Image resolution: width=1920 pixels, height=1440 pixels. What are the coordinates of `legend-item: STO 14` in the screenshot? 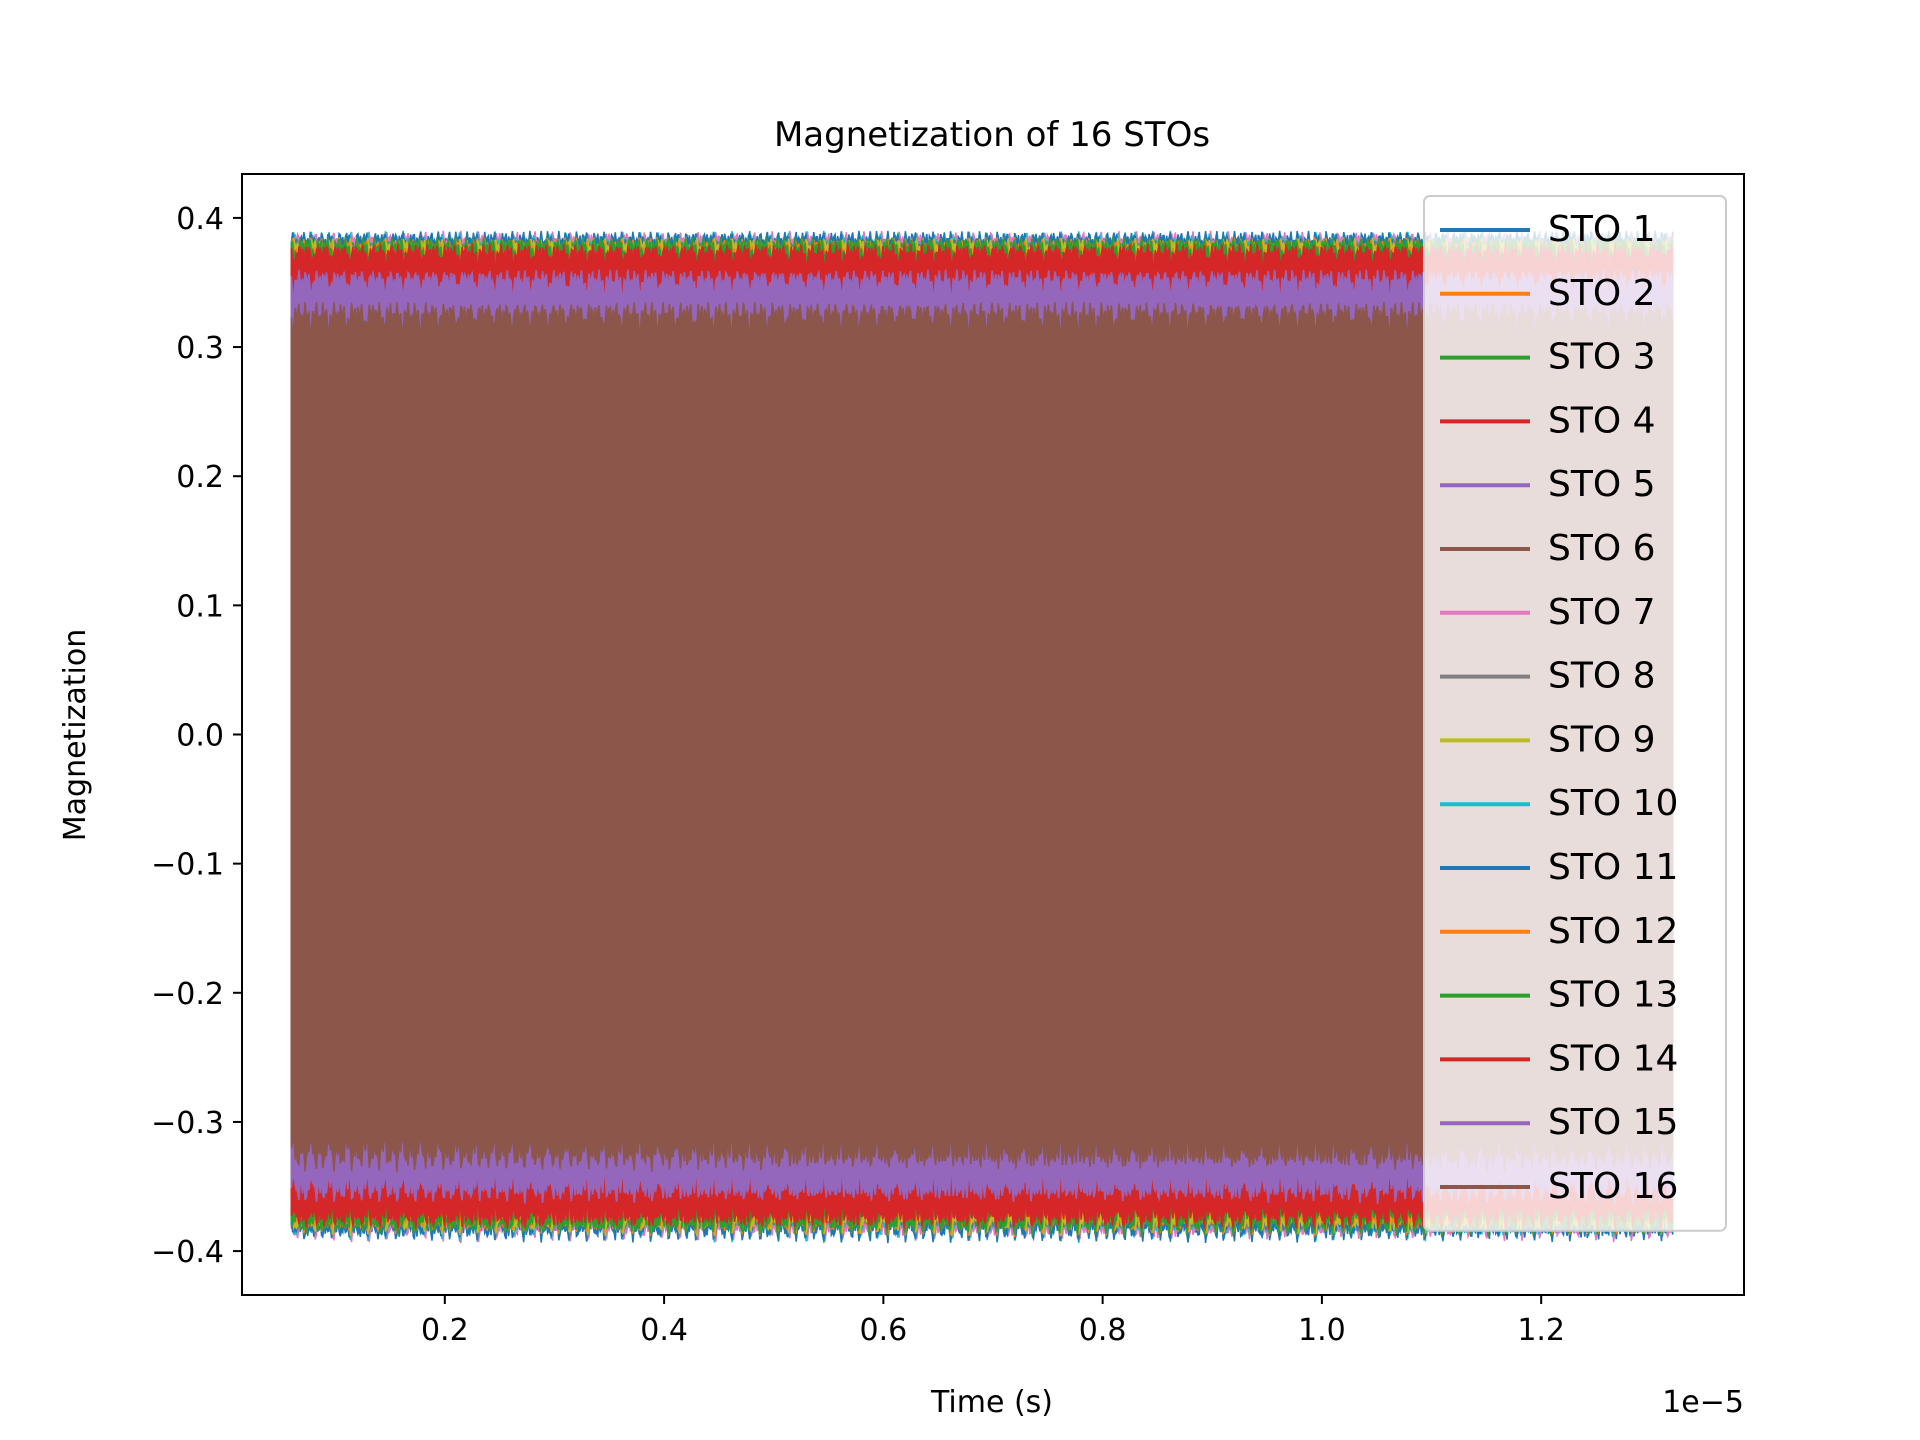 It's located at (1559, 1058).